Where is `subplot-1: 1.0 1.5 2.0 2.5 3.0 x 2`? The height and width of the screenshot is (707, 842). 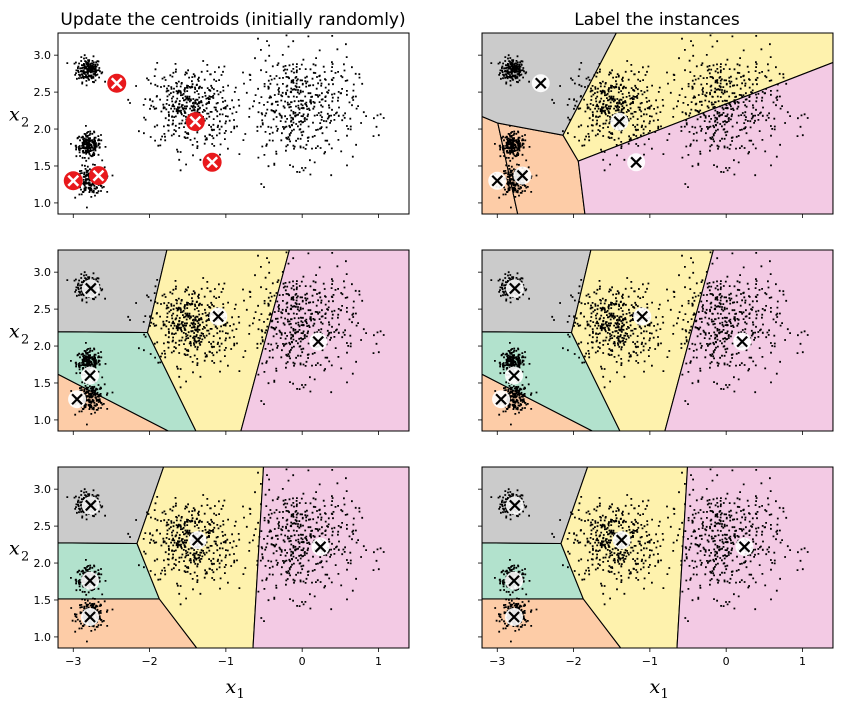 subplot-1: 1.0 1.5 2.0 2.5 3.0 x 2 is located at coordinates (209, 125).